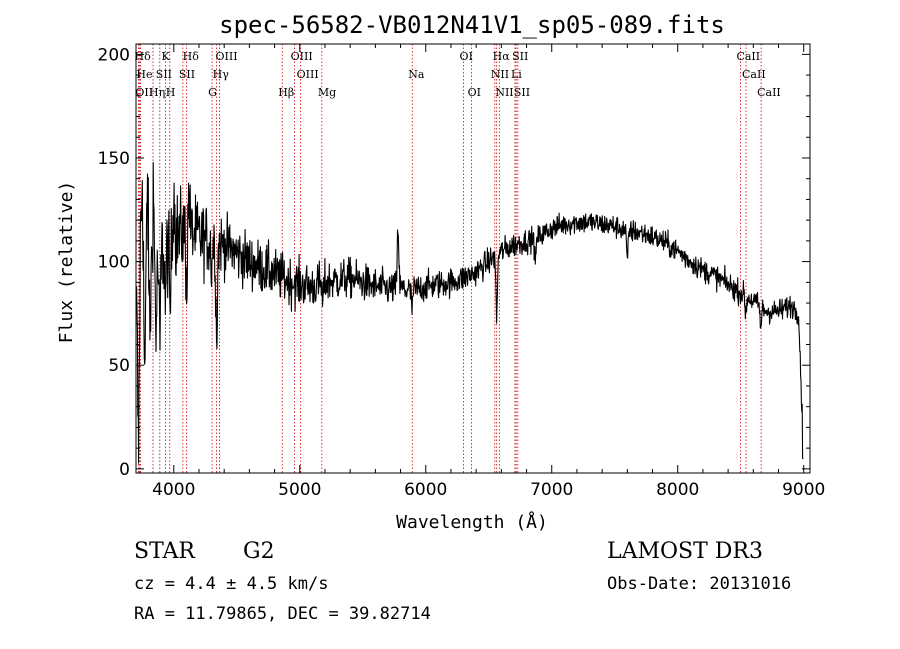 The height and width of the screenshot is (649, 900). Describe the element at coordinates (466, 56) in the screenshot. I see `line-label-17: OI` at that location.